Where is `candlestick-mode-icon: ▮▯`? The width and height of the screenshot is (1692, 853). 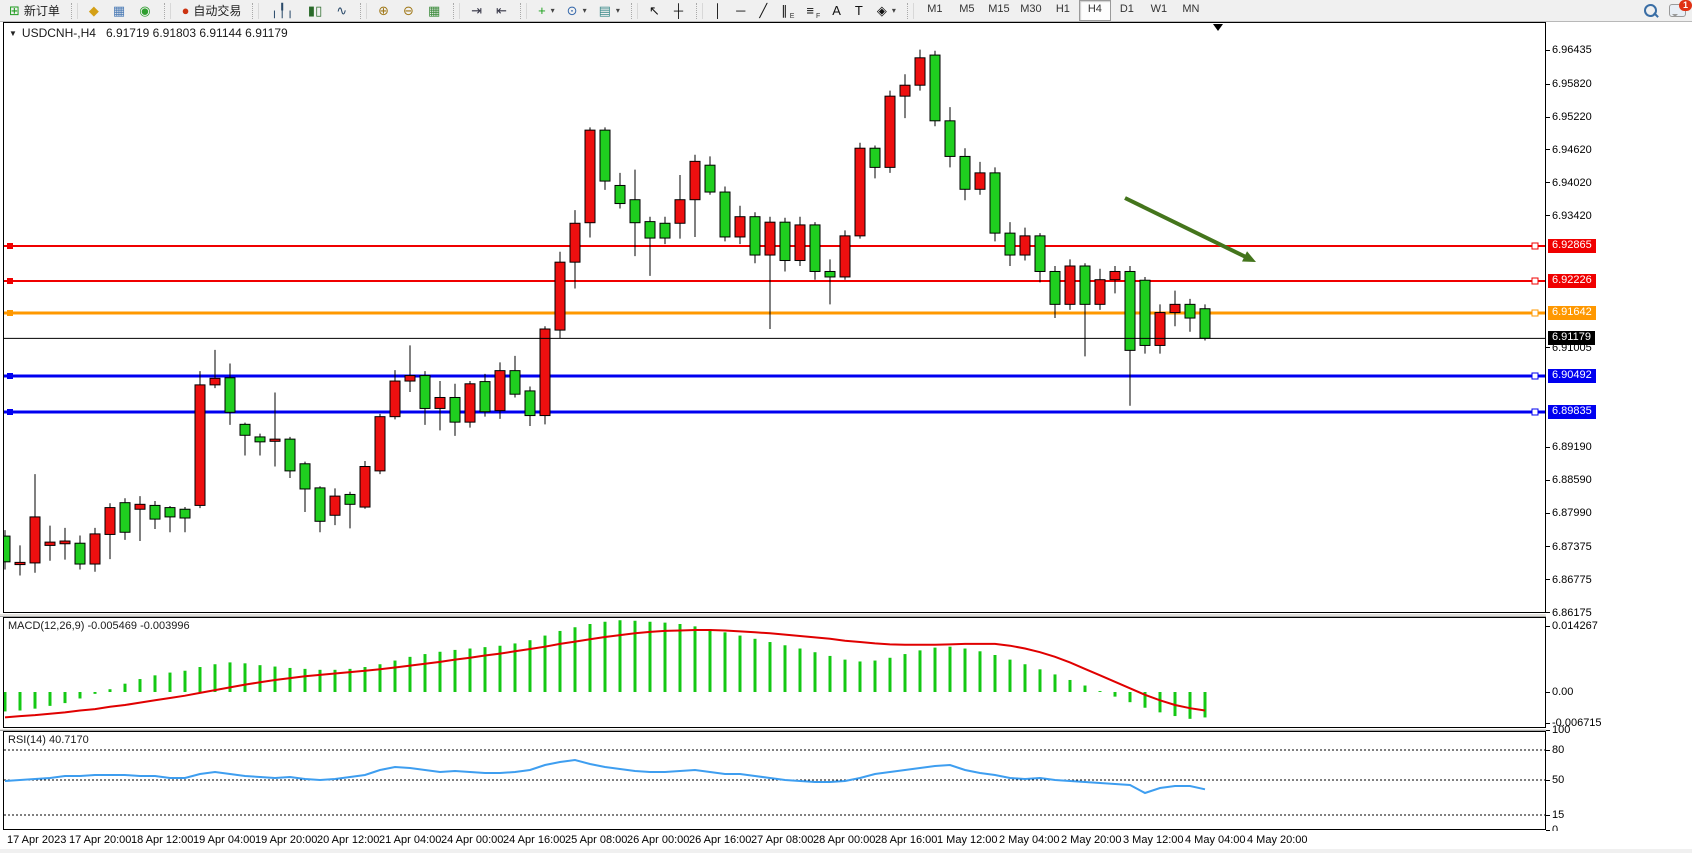 candlestick-mode-icon: ▮▯ is located at coordinates (315, 10).